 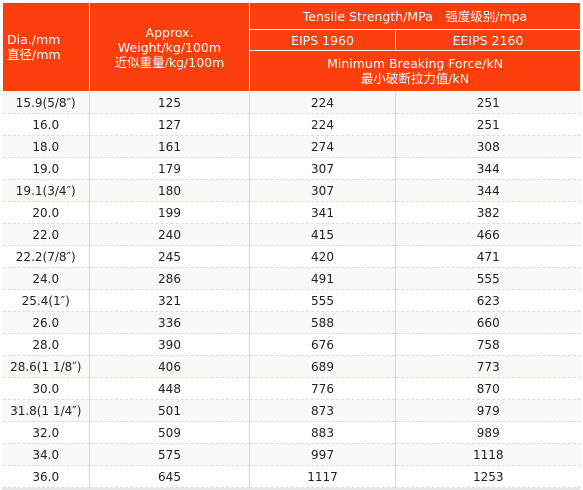 I want to click on header-breaking-force: Minimum Breaking Force/kN 最小破断拉力值/kN, so click(x=415, y=71).